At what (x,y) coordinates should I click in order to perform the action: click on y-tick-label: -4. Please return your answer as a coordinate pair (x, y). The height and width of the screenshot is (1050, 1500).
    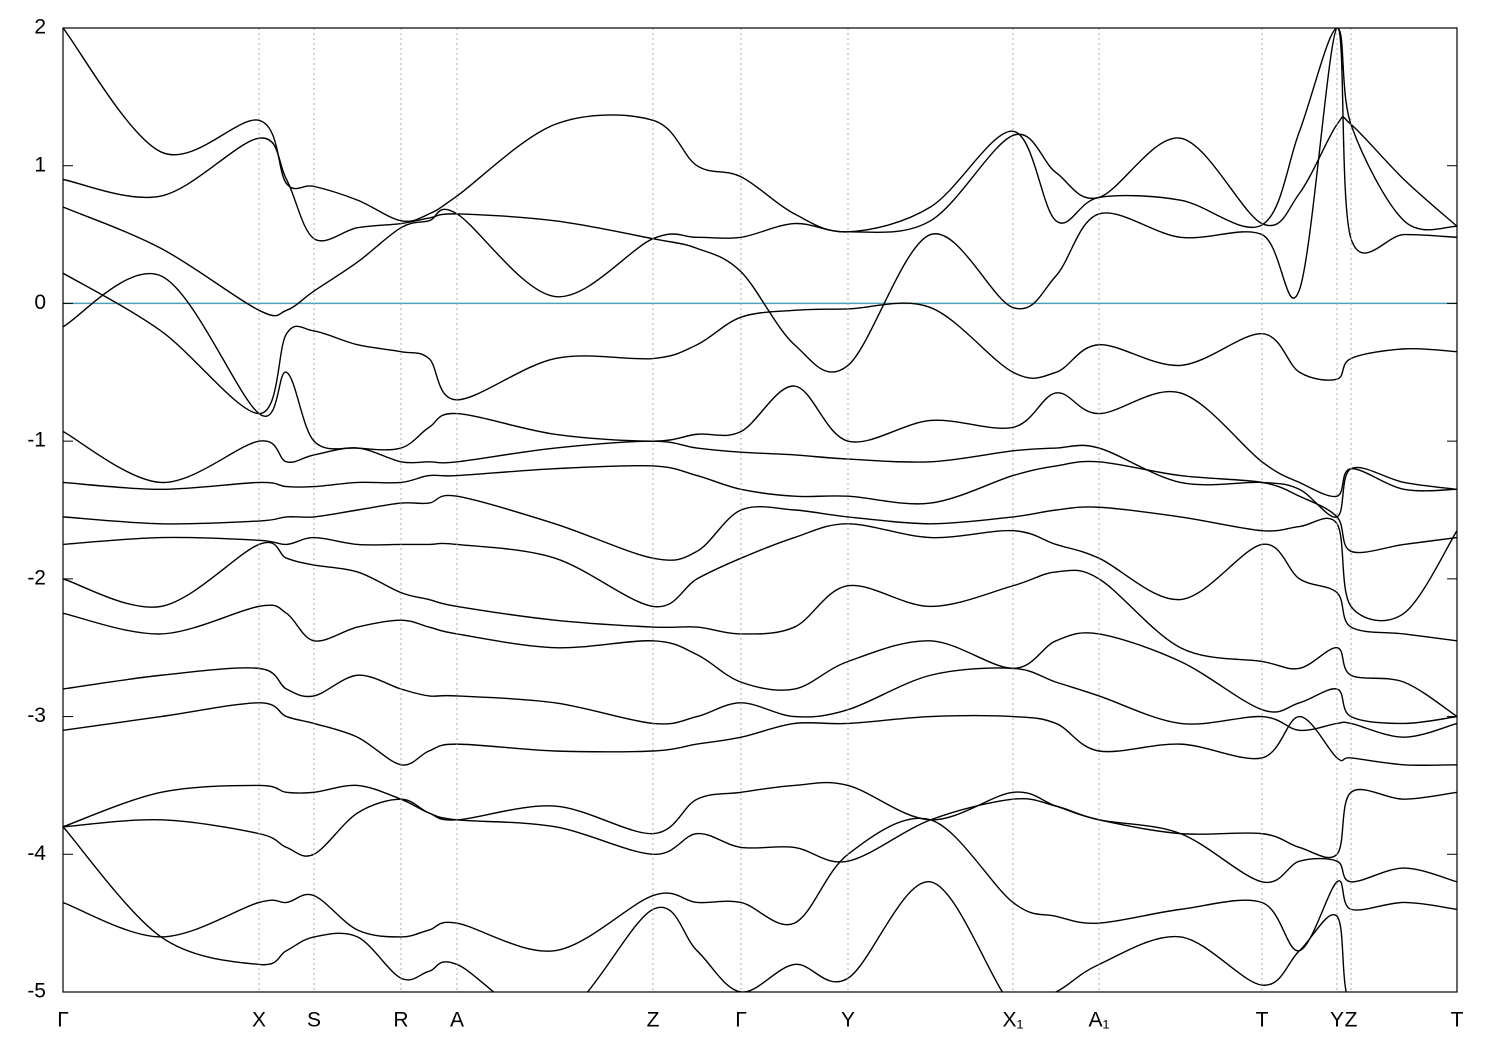
    Looking at the image, I should click on (36, 853).